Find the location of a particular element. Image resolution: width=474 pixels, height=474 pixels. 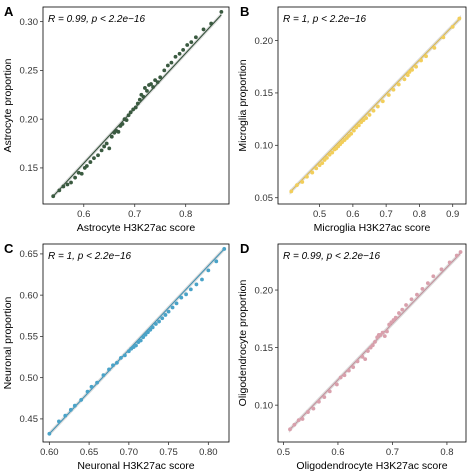

y-axis-title: Microglia proportion is located at coordinates (243, 105).